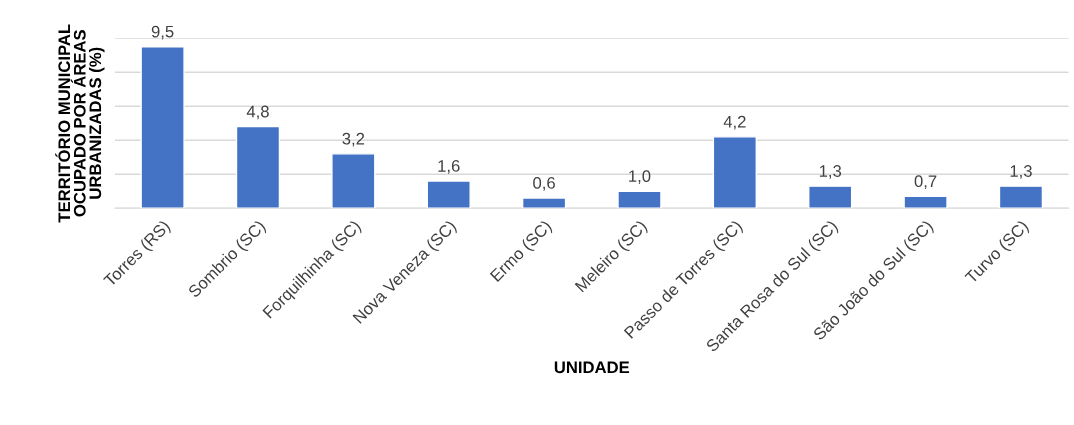 The image size is (1074, 425). What do you see at coordinates (925, 182) in the screenshot?
I see `data-label: 0,7` at bounding box center [925, 182].